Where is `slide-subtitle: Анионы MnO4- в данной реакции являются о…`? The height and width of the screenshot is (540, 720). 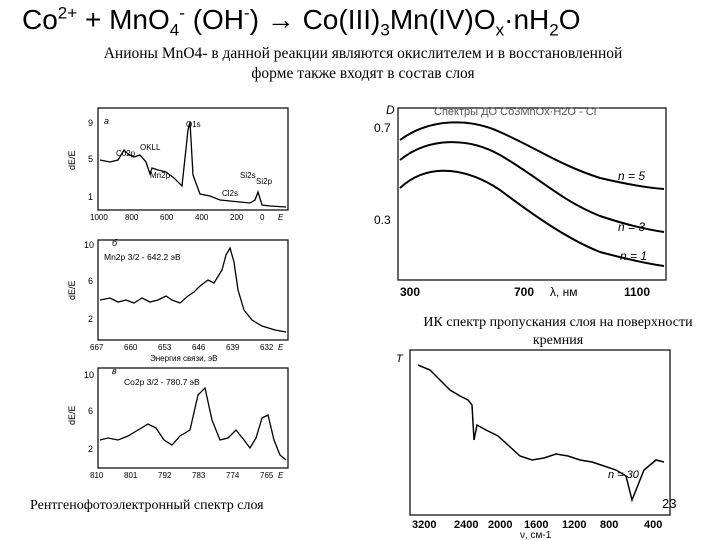
slide-subtitle: Анионы MnO4- в данной реакции являются о… is located at coordinates (363, 64).